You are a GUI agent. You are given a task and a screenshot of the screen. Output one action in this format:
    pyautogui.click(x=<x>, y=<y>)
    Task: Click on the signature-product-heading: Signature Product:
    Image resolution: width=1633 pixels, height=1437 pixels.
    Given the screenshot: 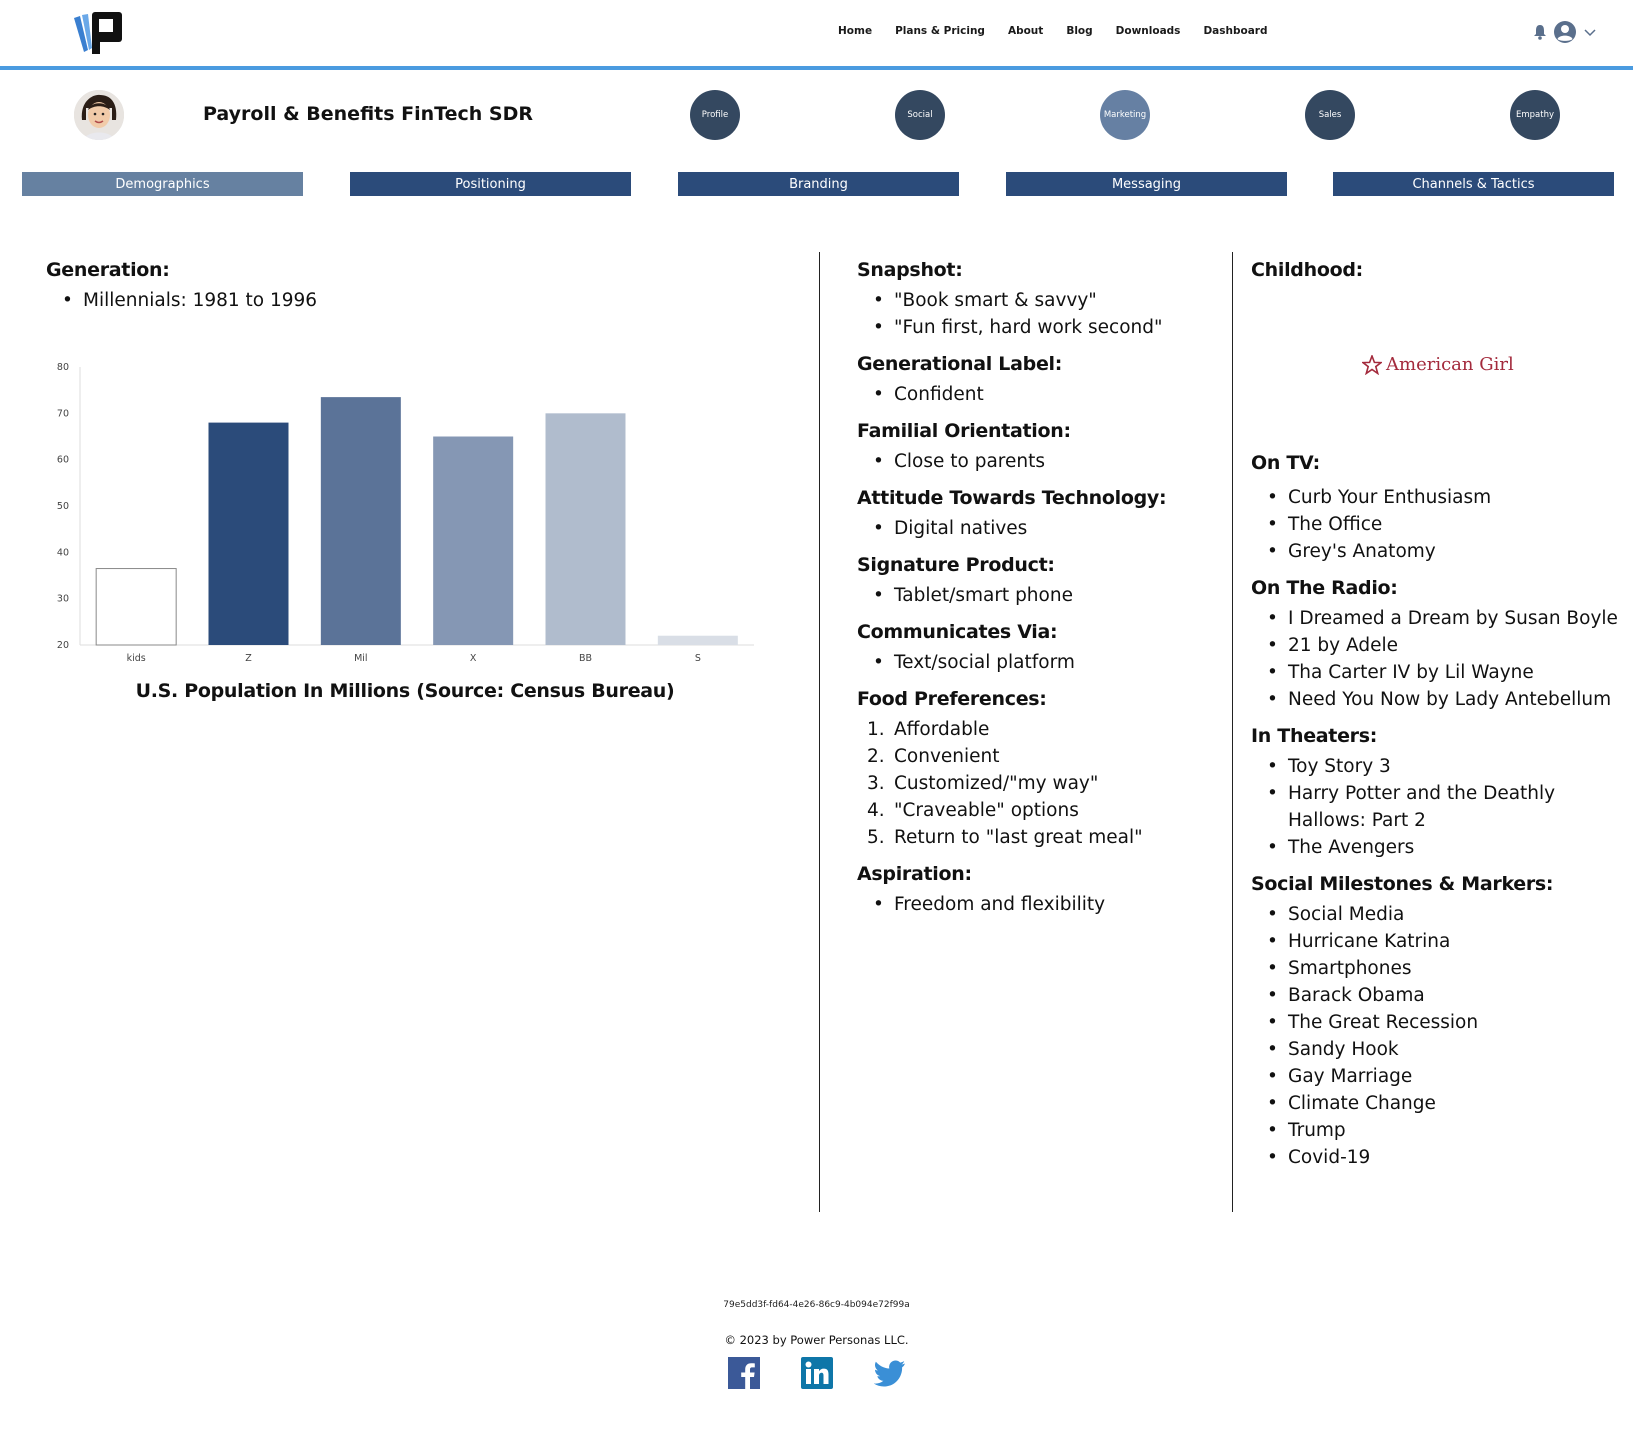 What is the action you would take?
    pyautogui.click(x=956, y=565)
    